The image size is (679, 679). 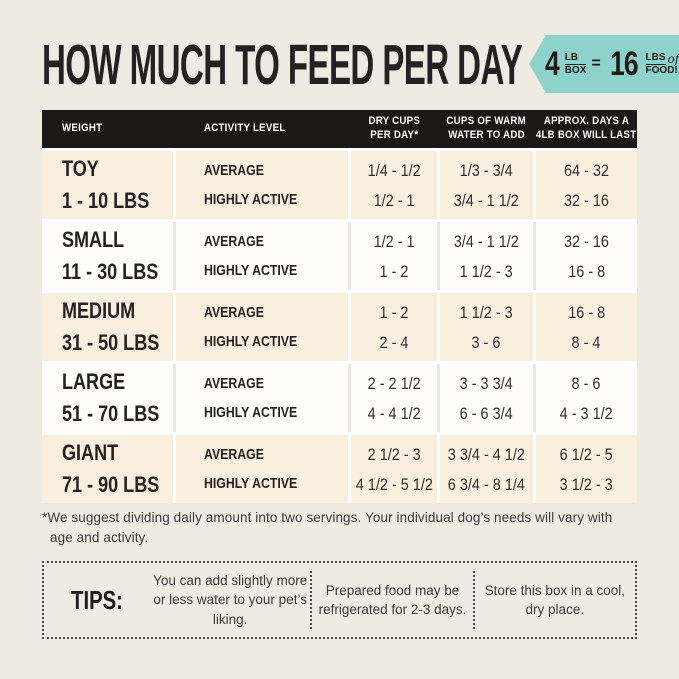 I want to click on ribbon-unit-box: BOX, so click(x=575, y=70).